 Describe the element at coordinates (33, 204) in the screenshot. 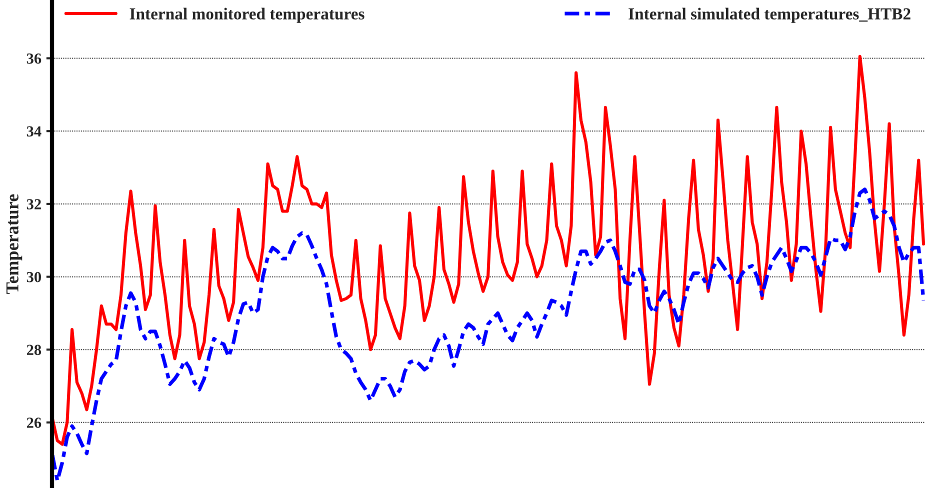

I see `y-tick-label: 32` at that location.